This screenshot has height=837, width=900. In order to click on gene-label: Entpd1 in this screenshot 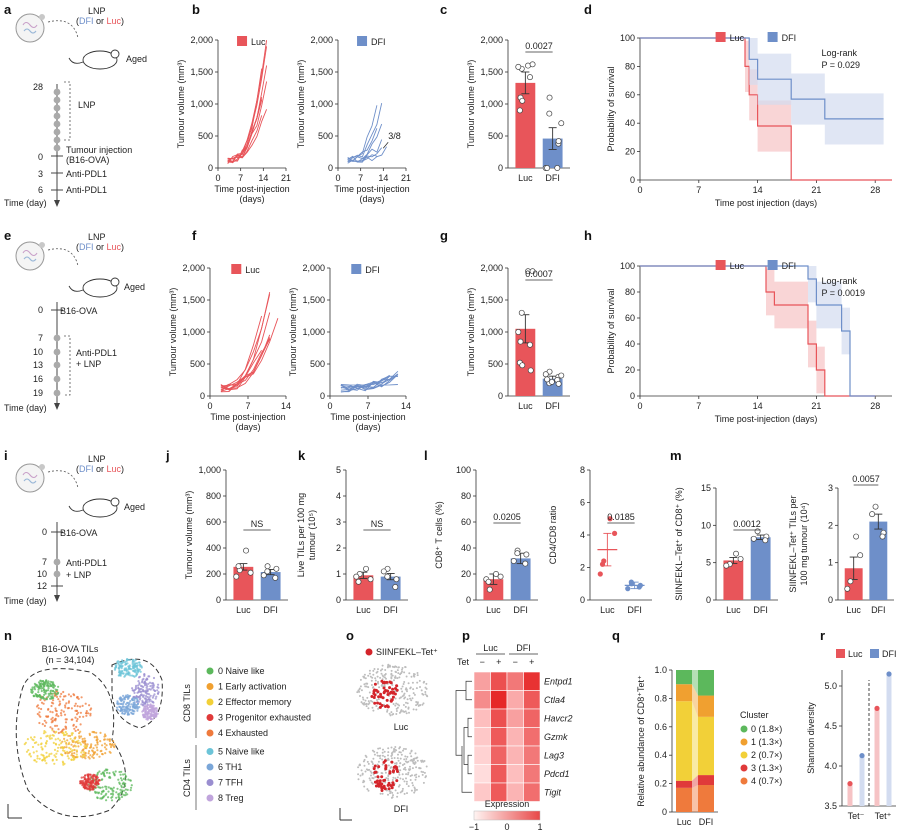, I will do `click(558, 681)`.